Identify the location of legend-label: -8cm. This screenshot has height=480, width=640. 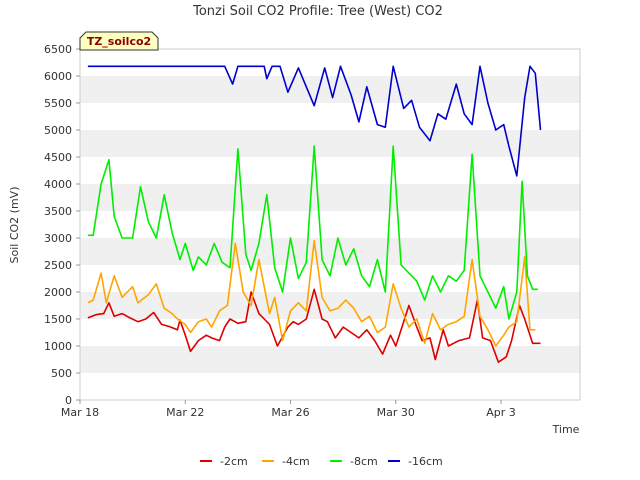
(364, 461).